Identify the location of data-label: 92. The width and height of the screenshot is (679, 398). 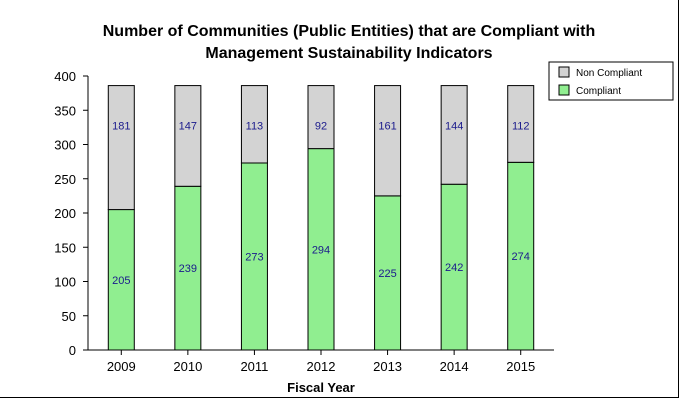
(321, 127).